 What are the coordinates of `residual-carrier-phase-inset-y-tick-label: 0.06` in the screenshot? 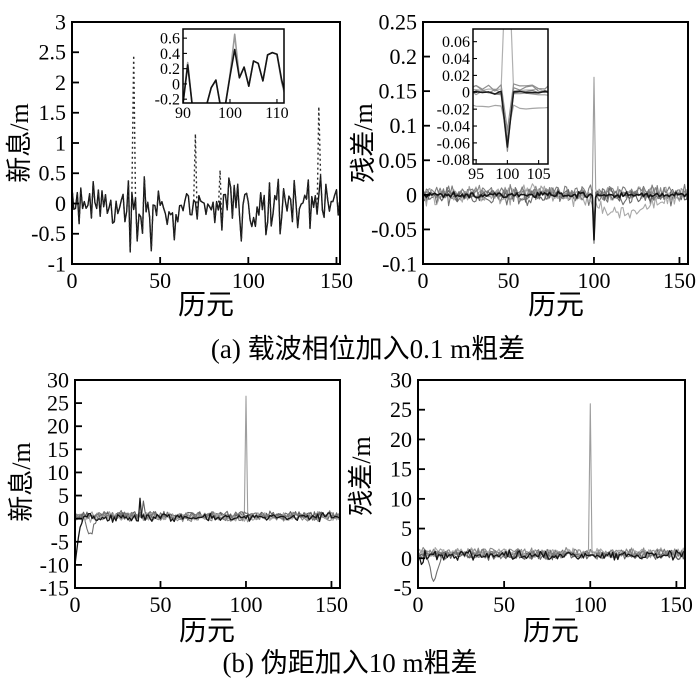 It's located at (456, 42).